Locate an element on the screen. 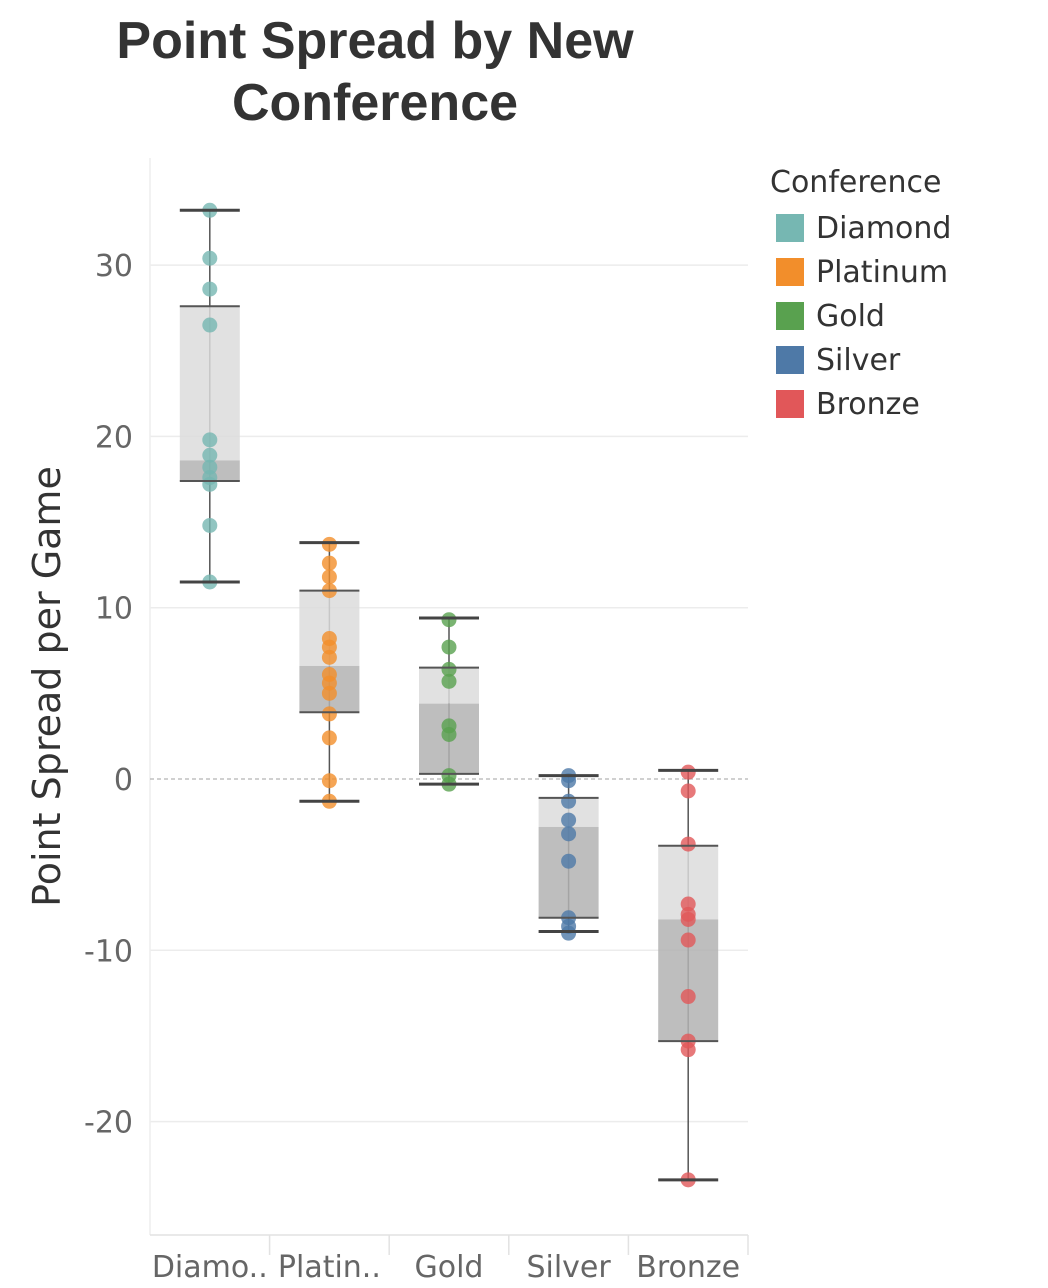 This screenshot has height=1288, width=1048. chart-title: Point Spread by New Conference is located at coordinates (375, 72).